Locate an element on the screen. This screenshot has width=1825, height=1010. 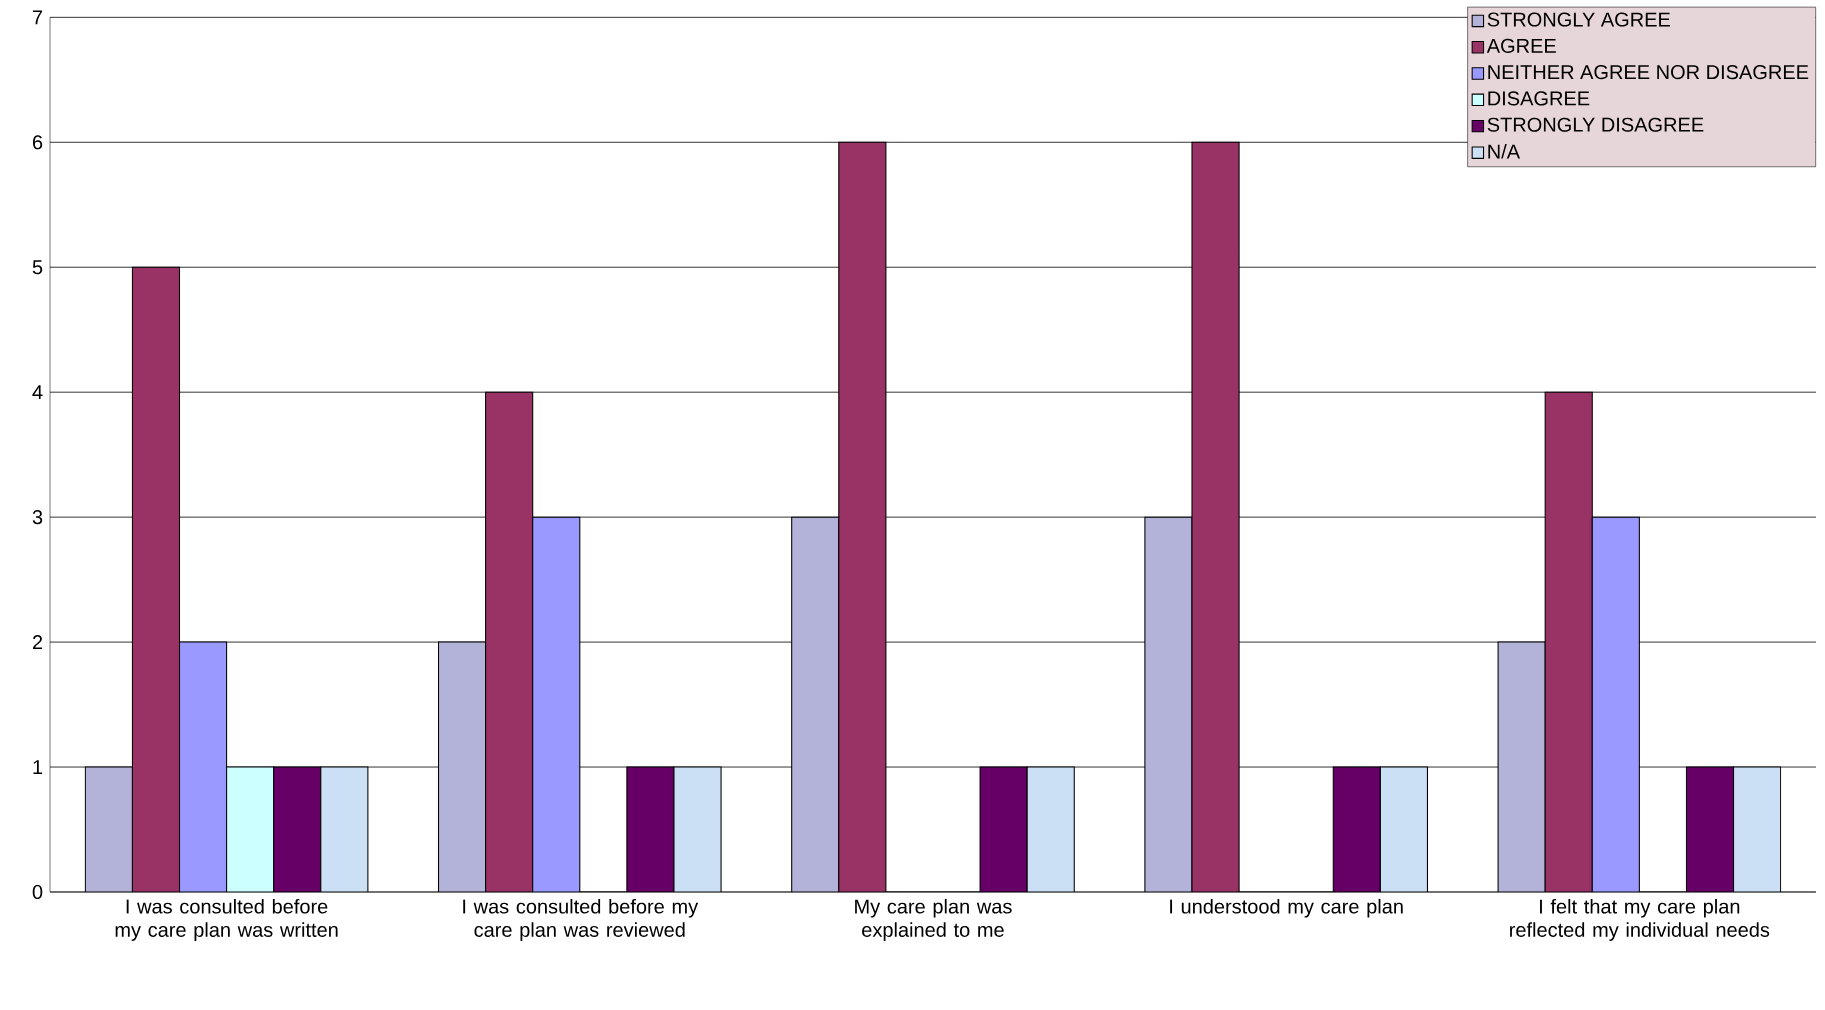
legend-label: NEITHER AGREE NOR DISAGREE is located at coordinates (1648, 72).